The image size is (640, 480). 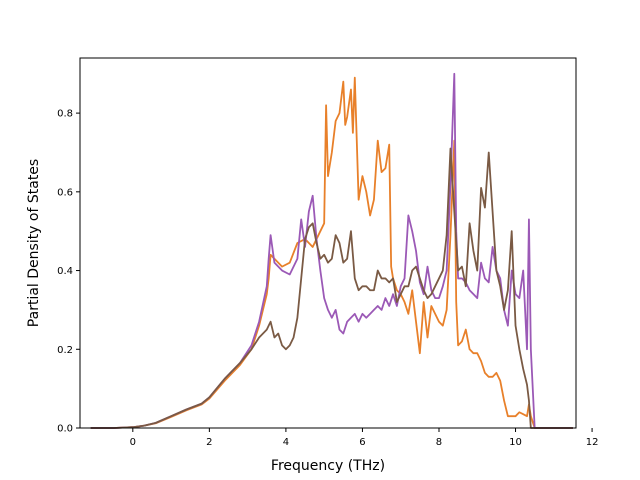 I want to click on x-axis-ticks: 0 2 4 6 8 10 12, so click(x=364, y=438).